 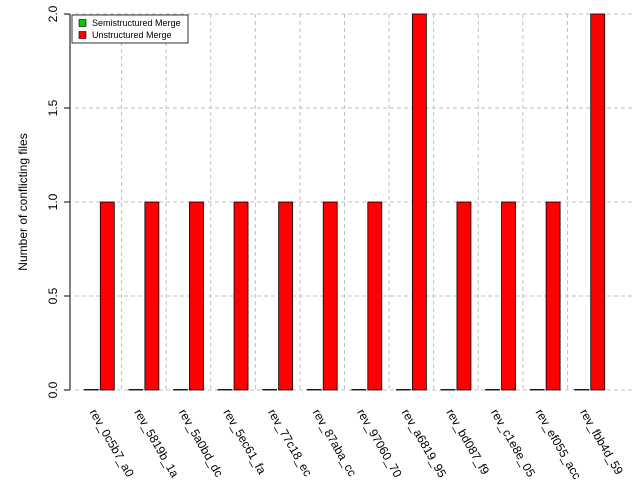 What do you see at coordinates (53, 13) in the screenshot?
I see `y-tick-label: 2.0` at bounding box center [53, 13].